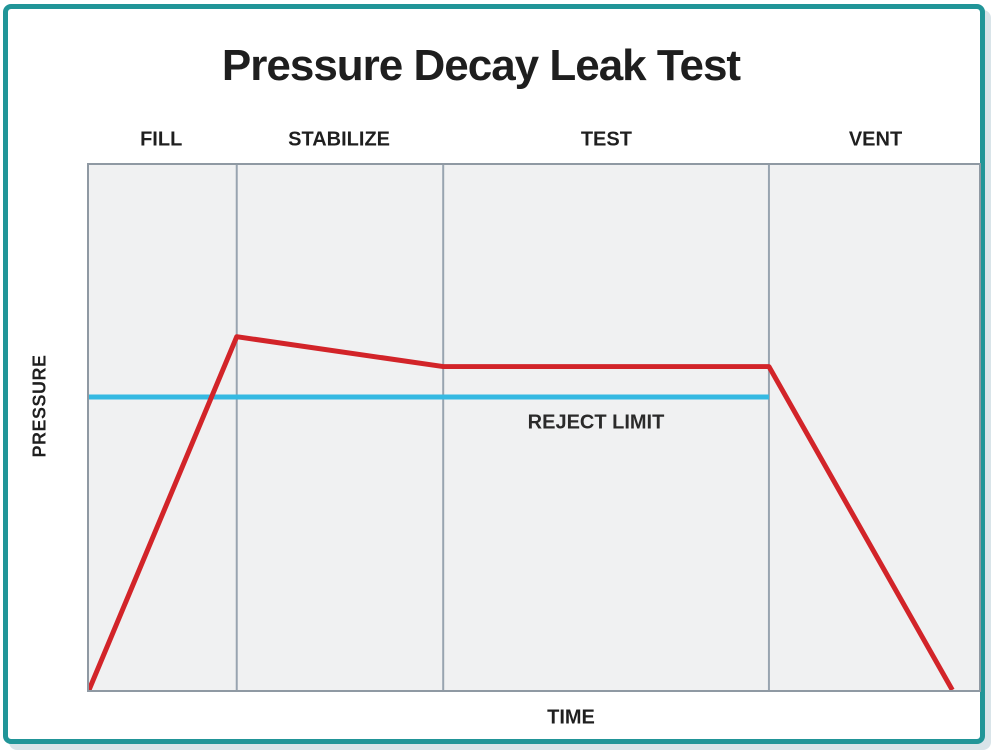  Describe the element at coordinates (571, 717) in the screenshot. I see `x-axis-label: TIME` at that location.